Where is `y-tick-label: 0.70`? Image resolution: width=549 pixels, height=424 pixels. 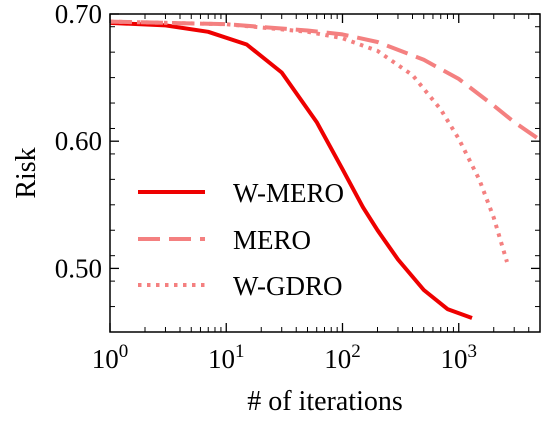
y-tick-label: 0.70 is located at coordinates (78, 14).